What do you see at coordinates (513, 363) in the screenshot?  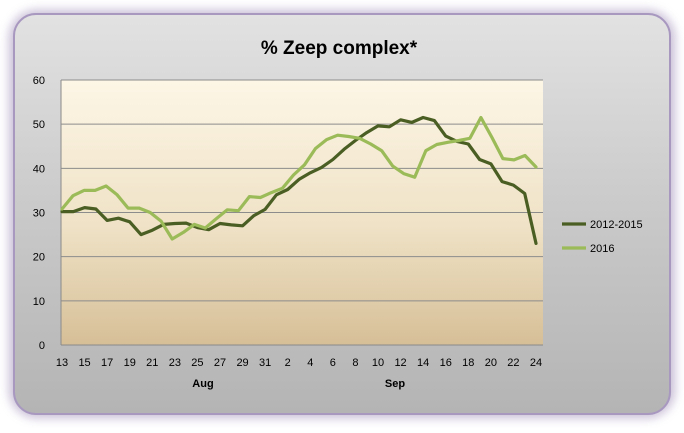 I see `x-tick-label: 22` at bounding box center [513, 363].